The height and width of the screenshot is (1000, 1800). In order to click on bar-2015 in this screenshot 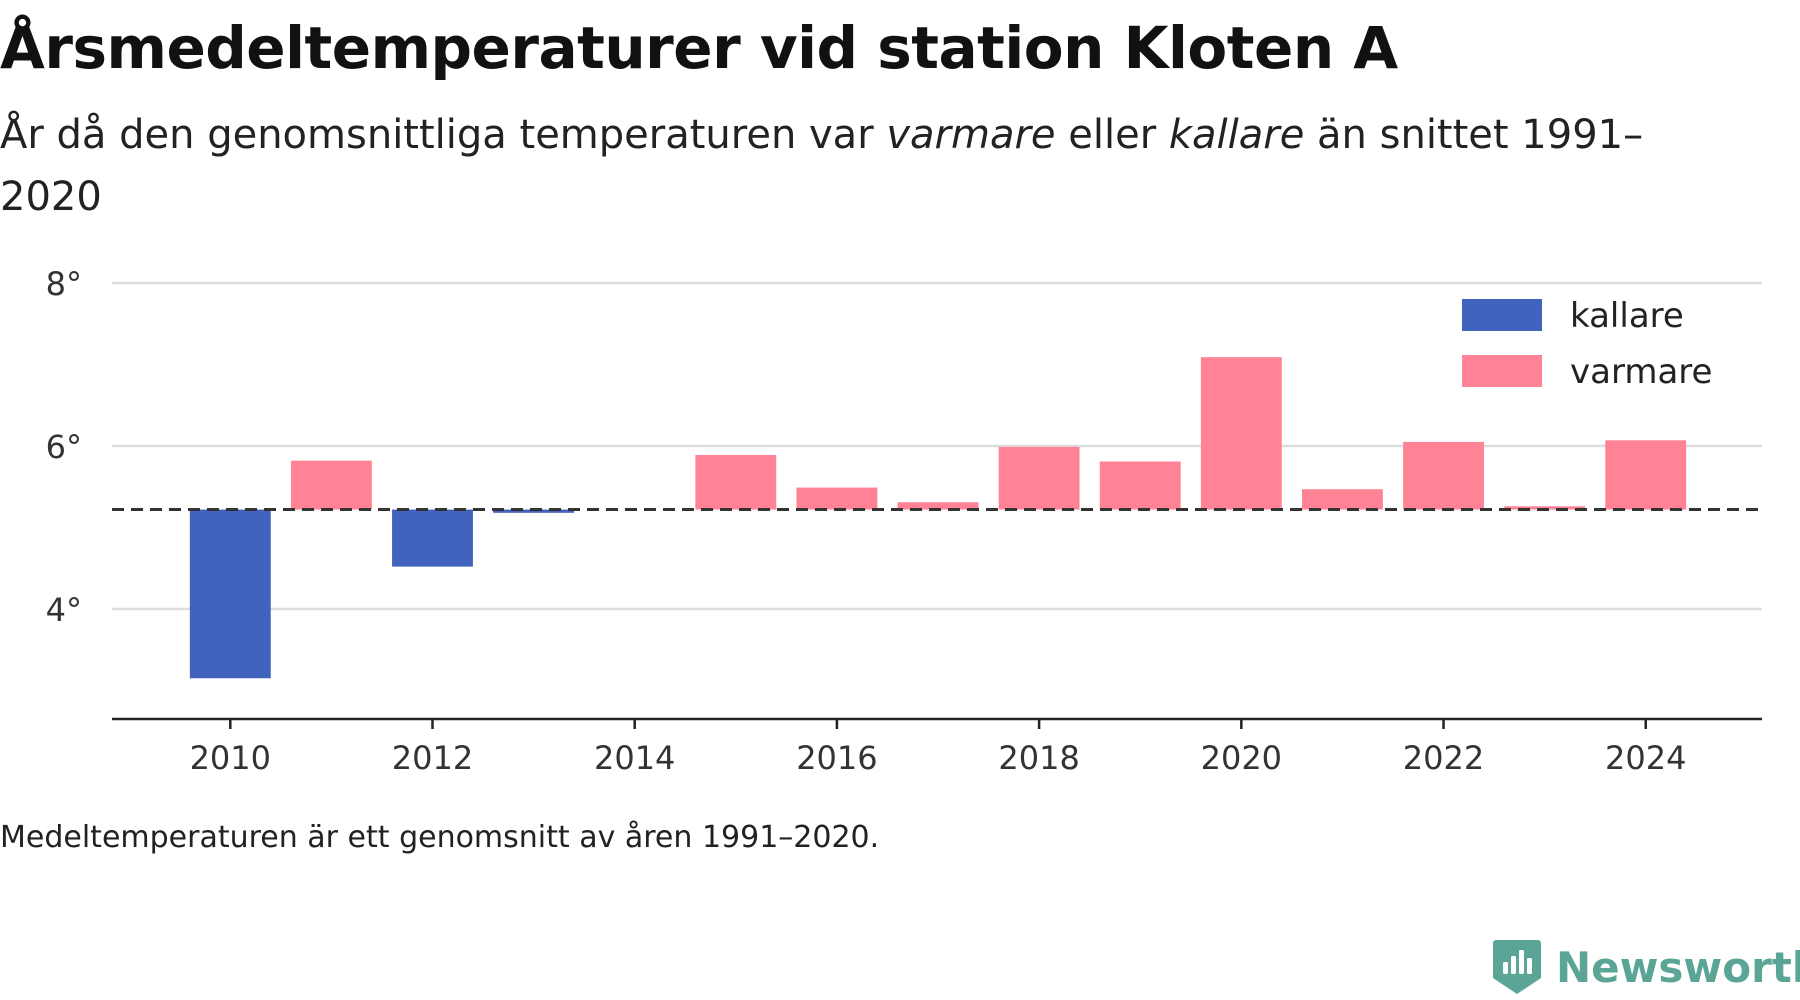, I will do `click(736, 482)`.